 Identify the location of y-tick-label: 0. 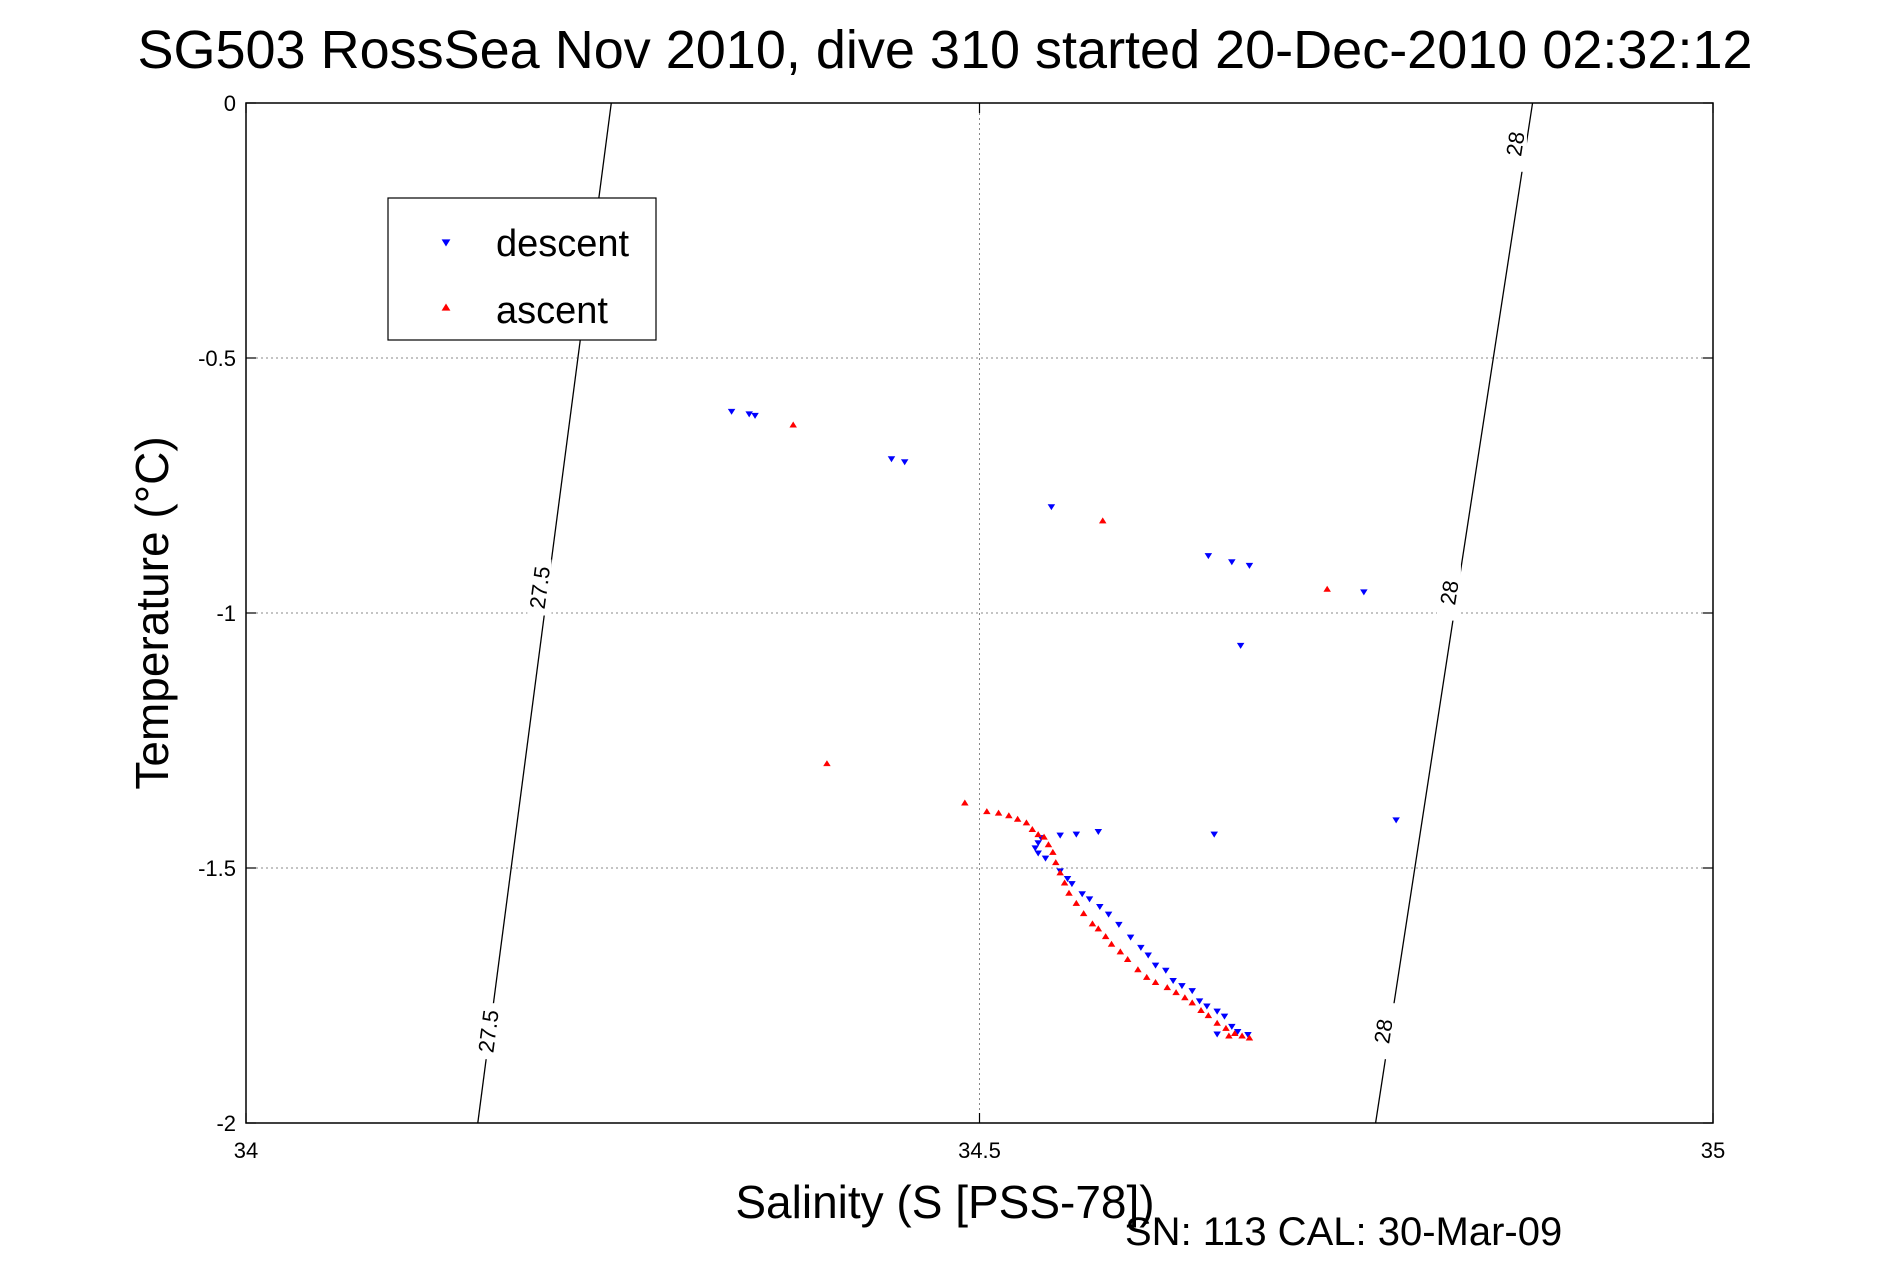
(230, 103).